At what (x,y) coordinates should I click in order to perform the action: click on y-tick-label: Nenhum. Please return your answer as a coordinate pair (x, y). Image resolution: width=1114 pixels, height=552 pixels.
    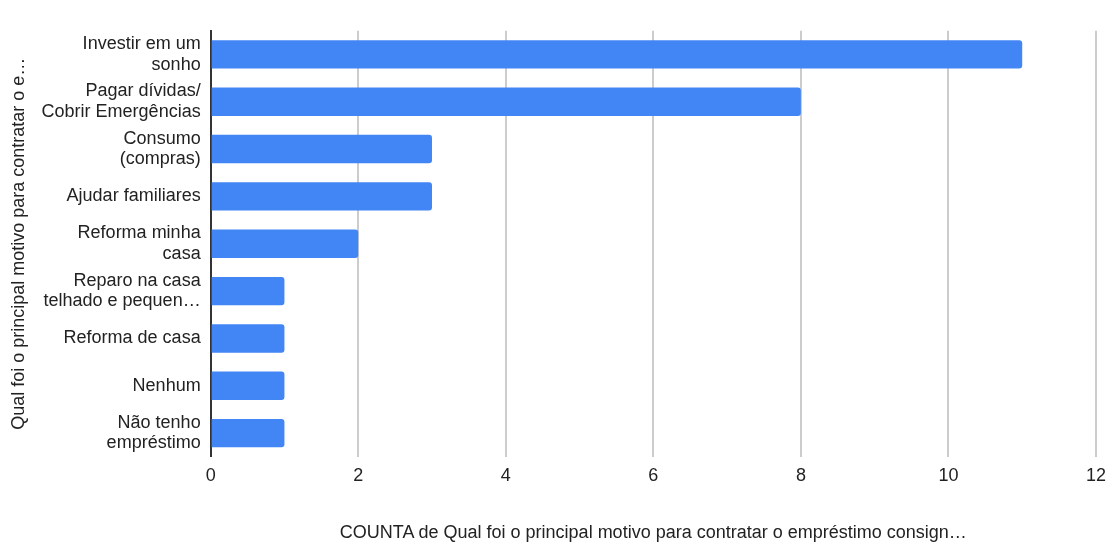
    Looking at the image, I should click on (166, 384).